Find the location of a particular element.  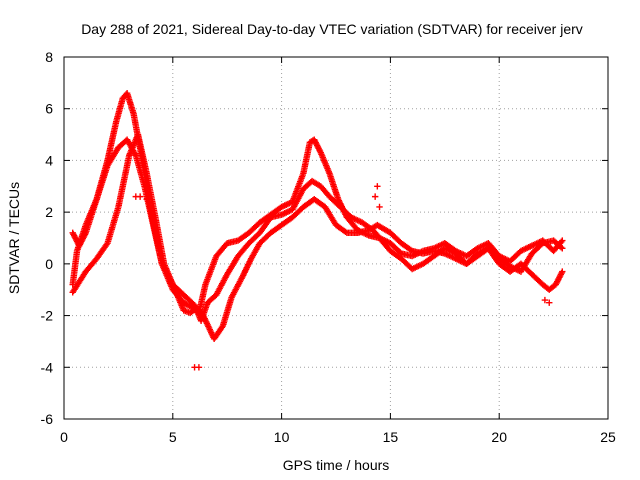

x-axis-label: GPS time / hours is located at coordinates (336, 465).